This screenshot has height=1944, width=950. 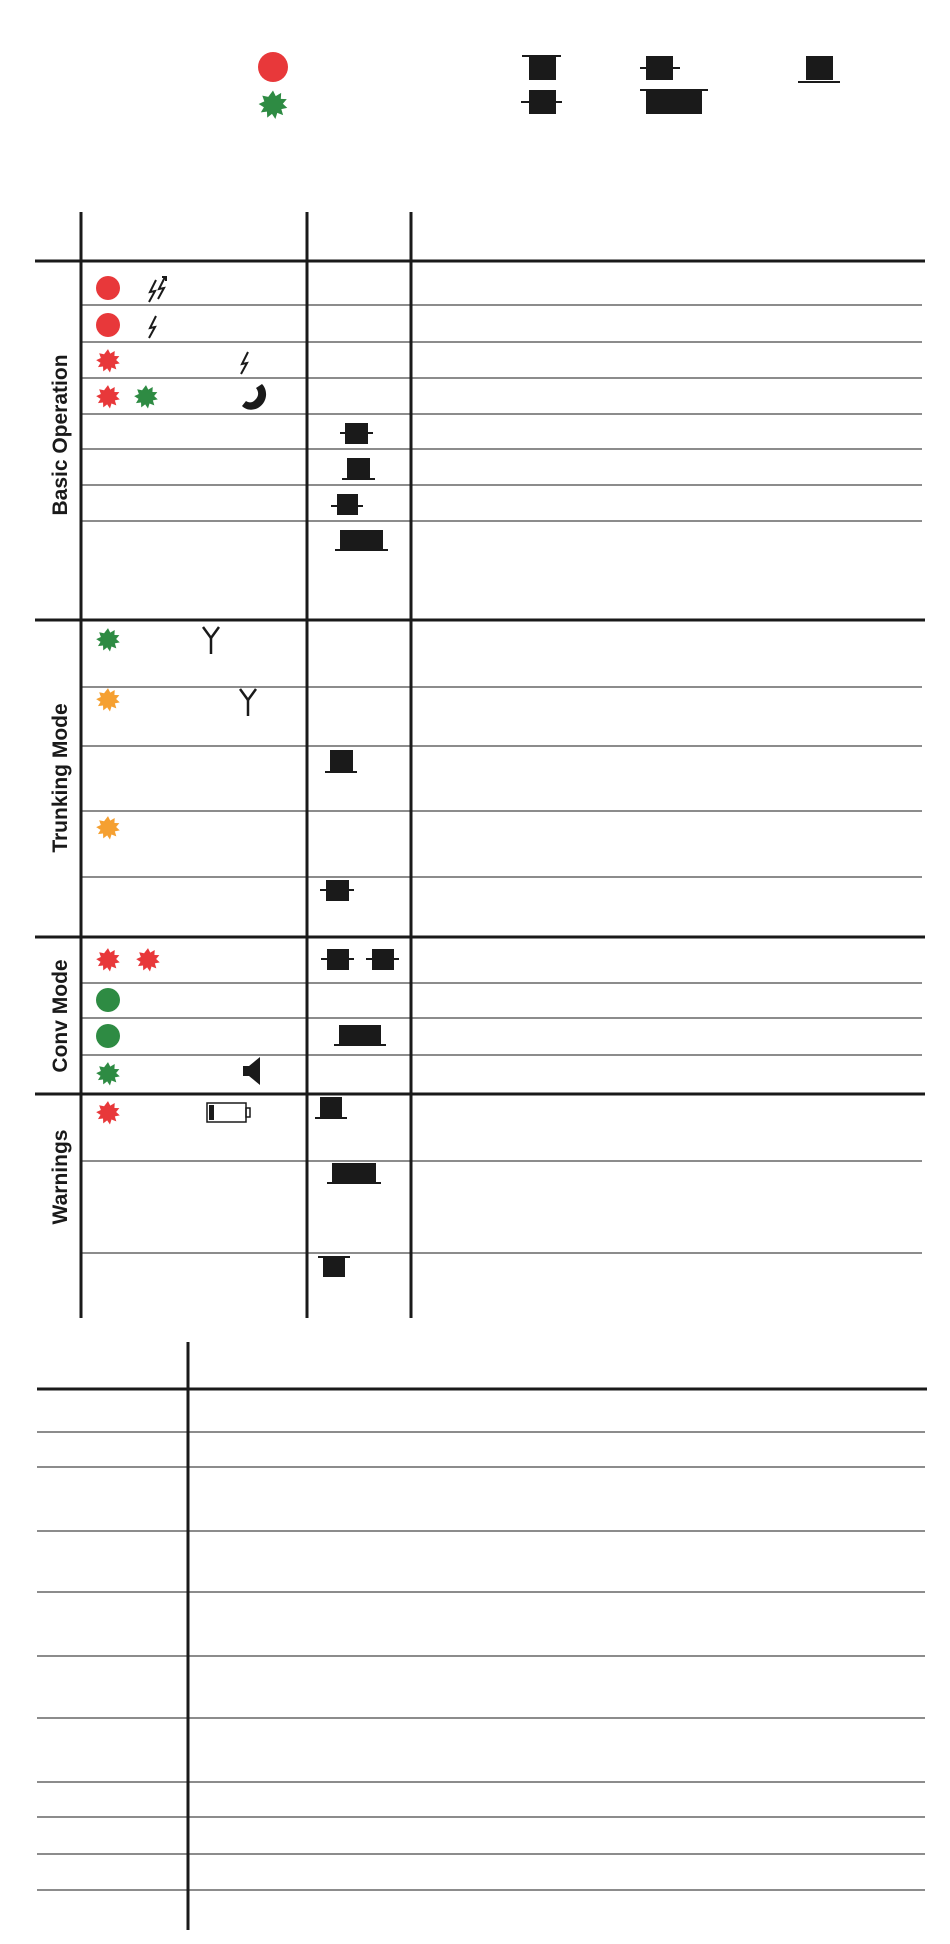 I want to click on section-label-conv-mode: Conv Mode, so click(x=60, y=1015).